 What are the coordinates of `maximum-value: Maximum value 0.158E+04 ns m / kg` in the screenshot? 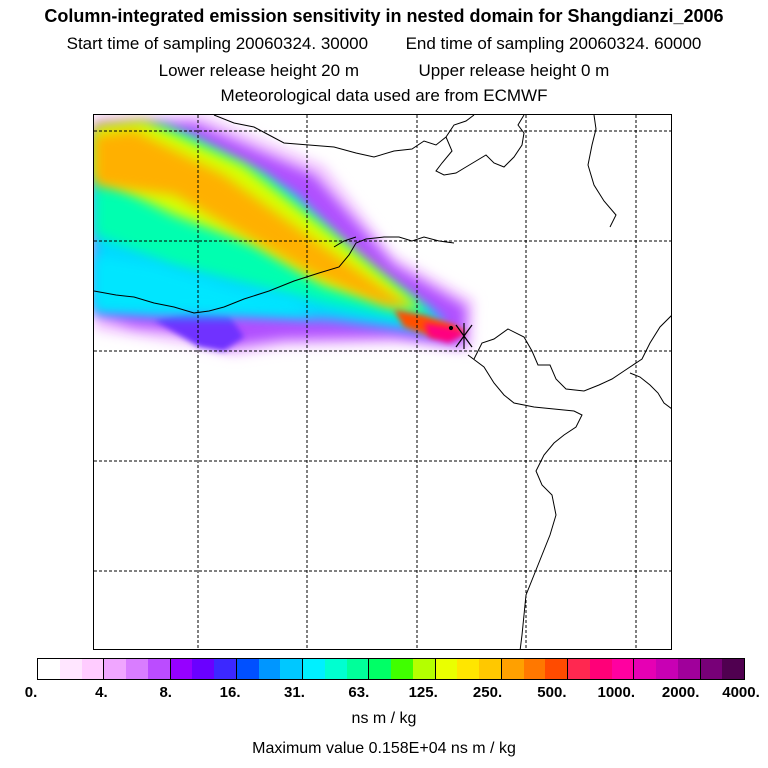 It's located at (384, 748).